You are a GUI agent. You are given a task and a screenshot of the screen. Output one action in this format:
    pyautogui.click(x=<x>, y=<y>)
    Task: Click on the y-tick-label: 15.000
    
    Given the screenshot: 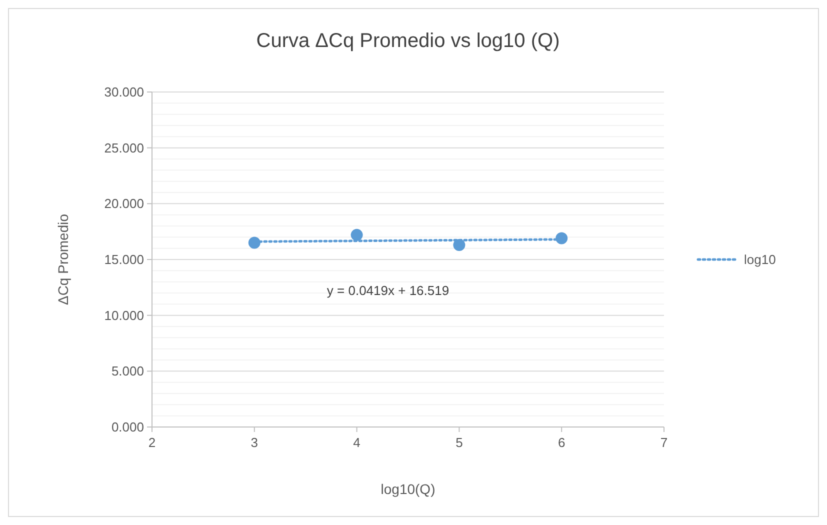 What is the action you would take?
    pyautogui.click(x=124, y=260)
    